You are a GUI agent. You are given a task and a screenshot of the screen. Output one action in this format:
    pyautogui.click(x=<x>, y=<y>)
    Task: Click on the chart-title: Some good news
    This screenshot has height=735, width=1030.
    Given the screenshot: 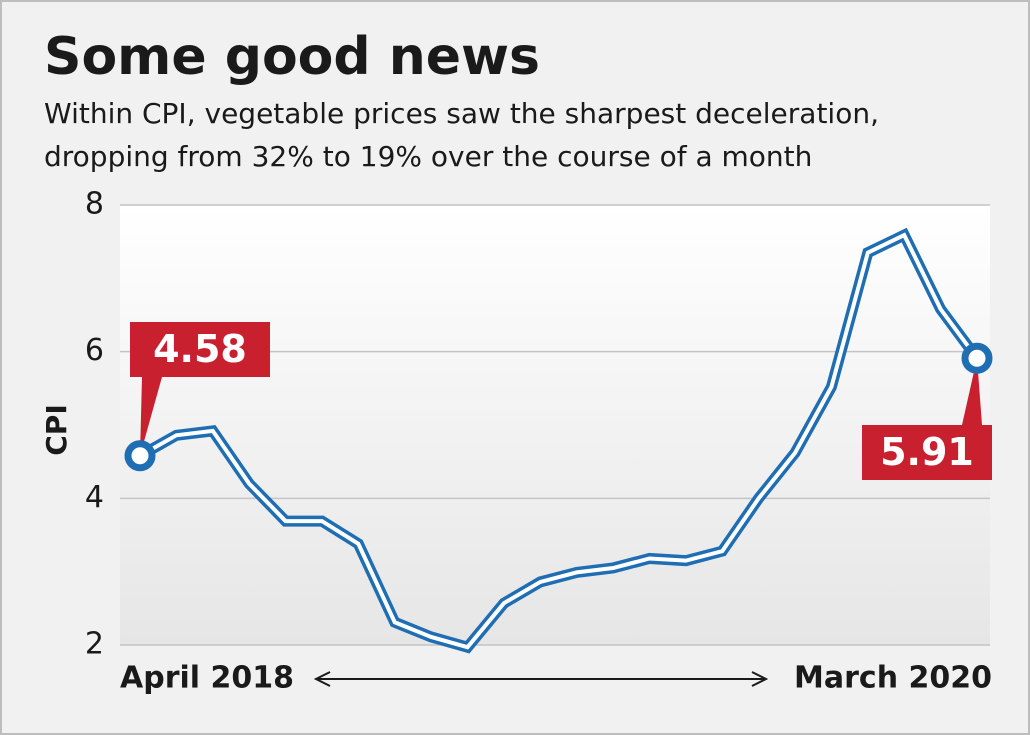 What is the action you would take?
    pyautogui.click(x=292, y=57)
    